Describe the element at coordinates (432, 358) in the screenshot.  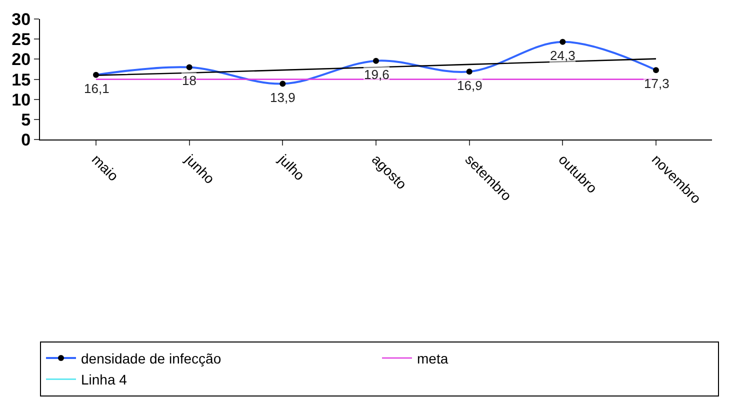
I see `legend-label: meta` at that location.